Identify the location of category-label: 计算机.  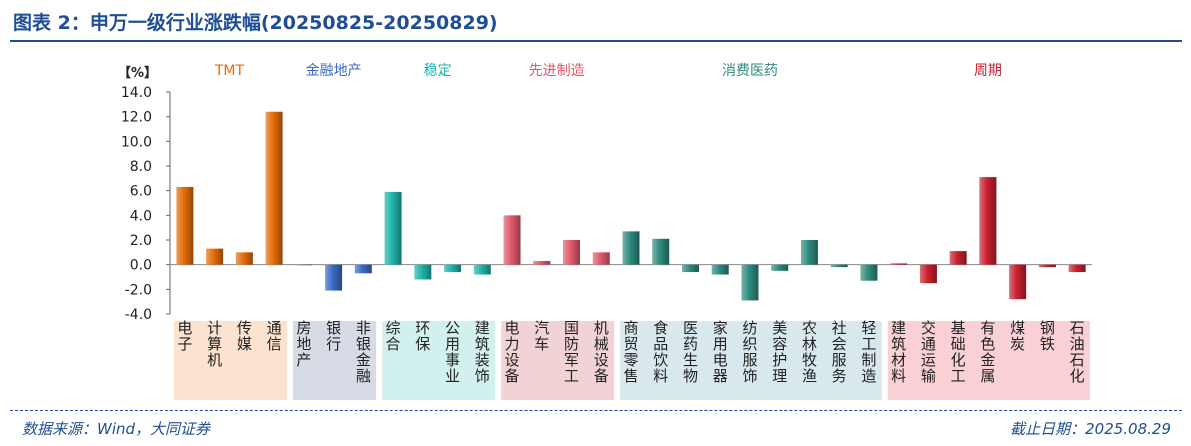
(214, 344).